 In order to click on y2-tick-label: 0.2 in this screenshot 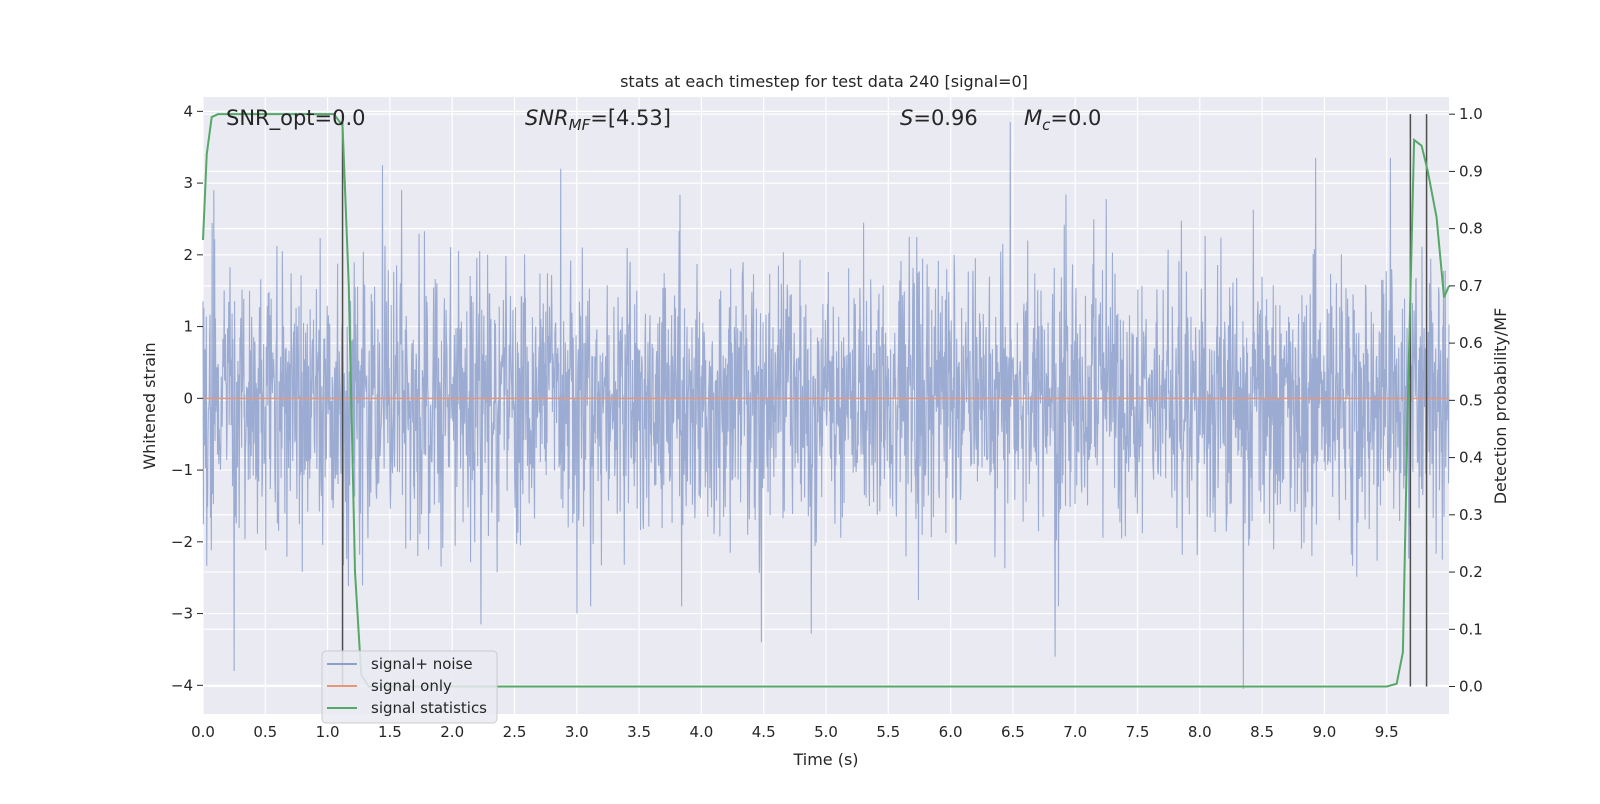, I will do `click(1471, 572)`.